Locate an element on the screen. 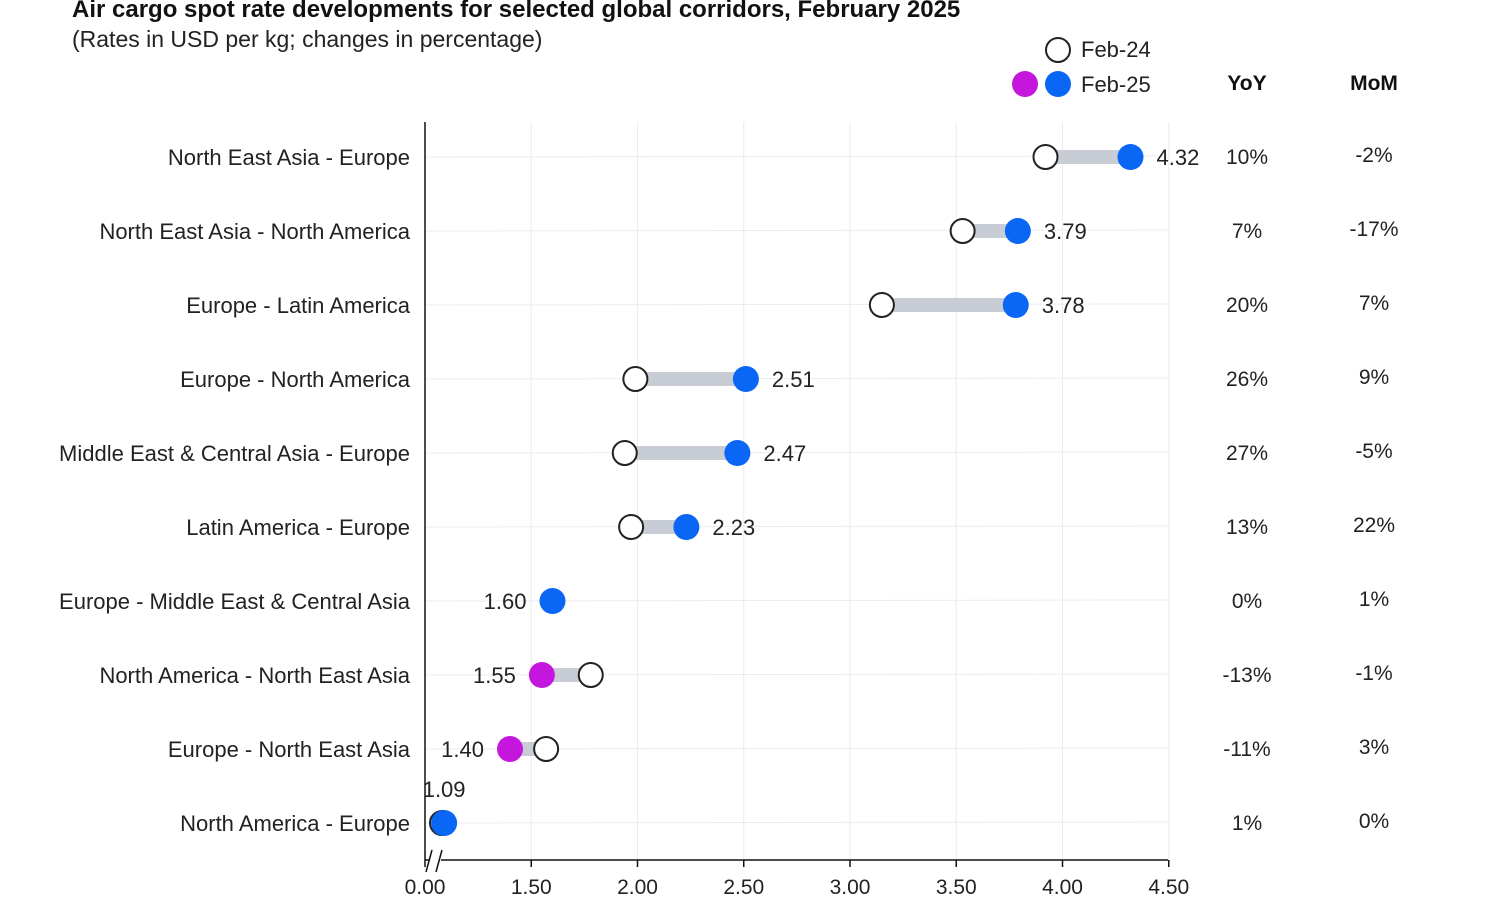  x-tick-label: 2.00 is located at coordinates (637, 887).